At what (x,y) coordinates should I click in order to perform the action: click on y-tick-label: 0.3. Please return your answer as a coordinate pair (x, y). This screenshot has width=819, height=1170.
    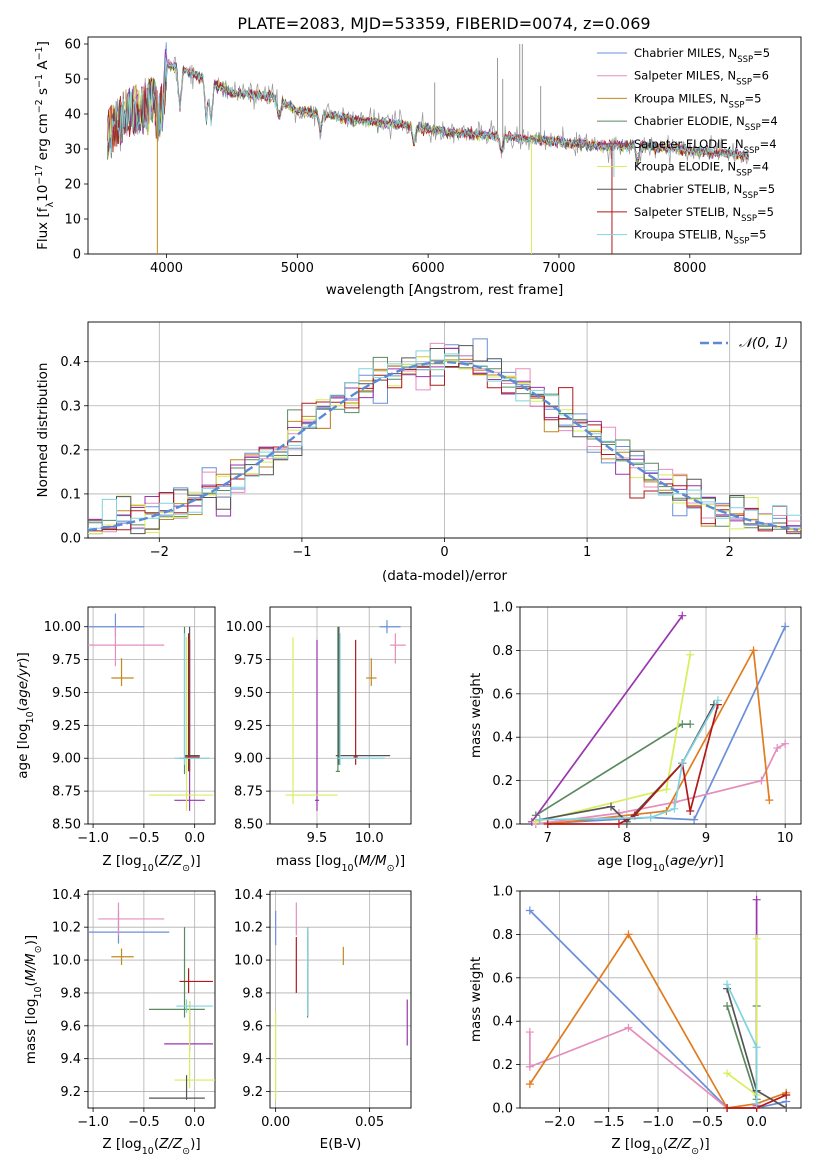
    Looking at the image, I should click on (70, 406).